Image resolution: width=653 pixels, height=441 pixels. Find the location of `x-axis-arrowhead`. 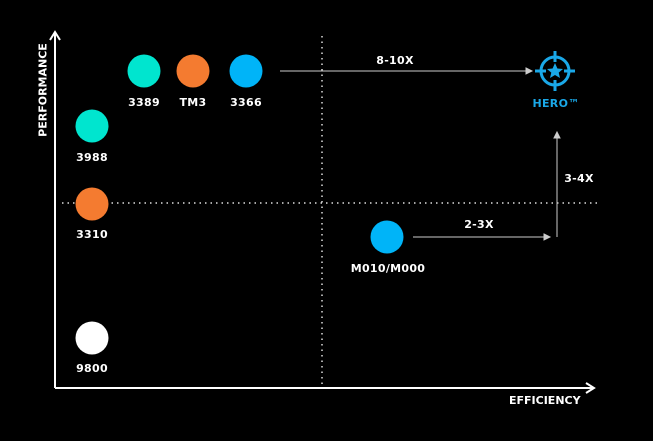

x-axis-arrowhead is located at coordinates (590, 388).